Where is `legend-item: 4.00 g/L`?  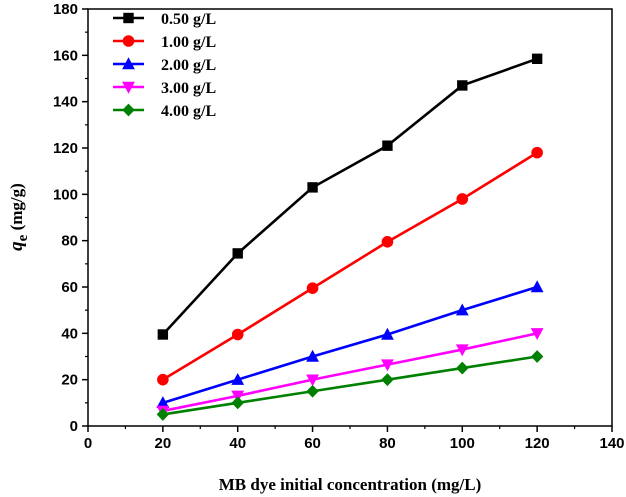
legend-item: 4.00 g/L is located at coordinates (164, 111).